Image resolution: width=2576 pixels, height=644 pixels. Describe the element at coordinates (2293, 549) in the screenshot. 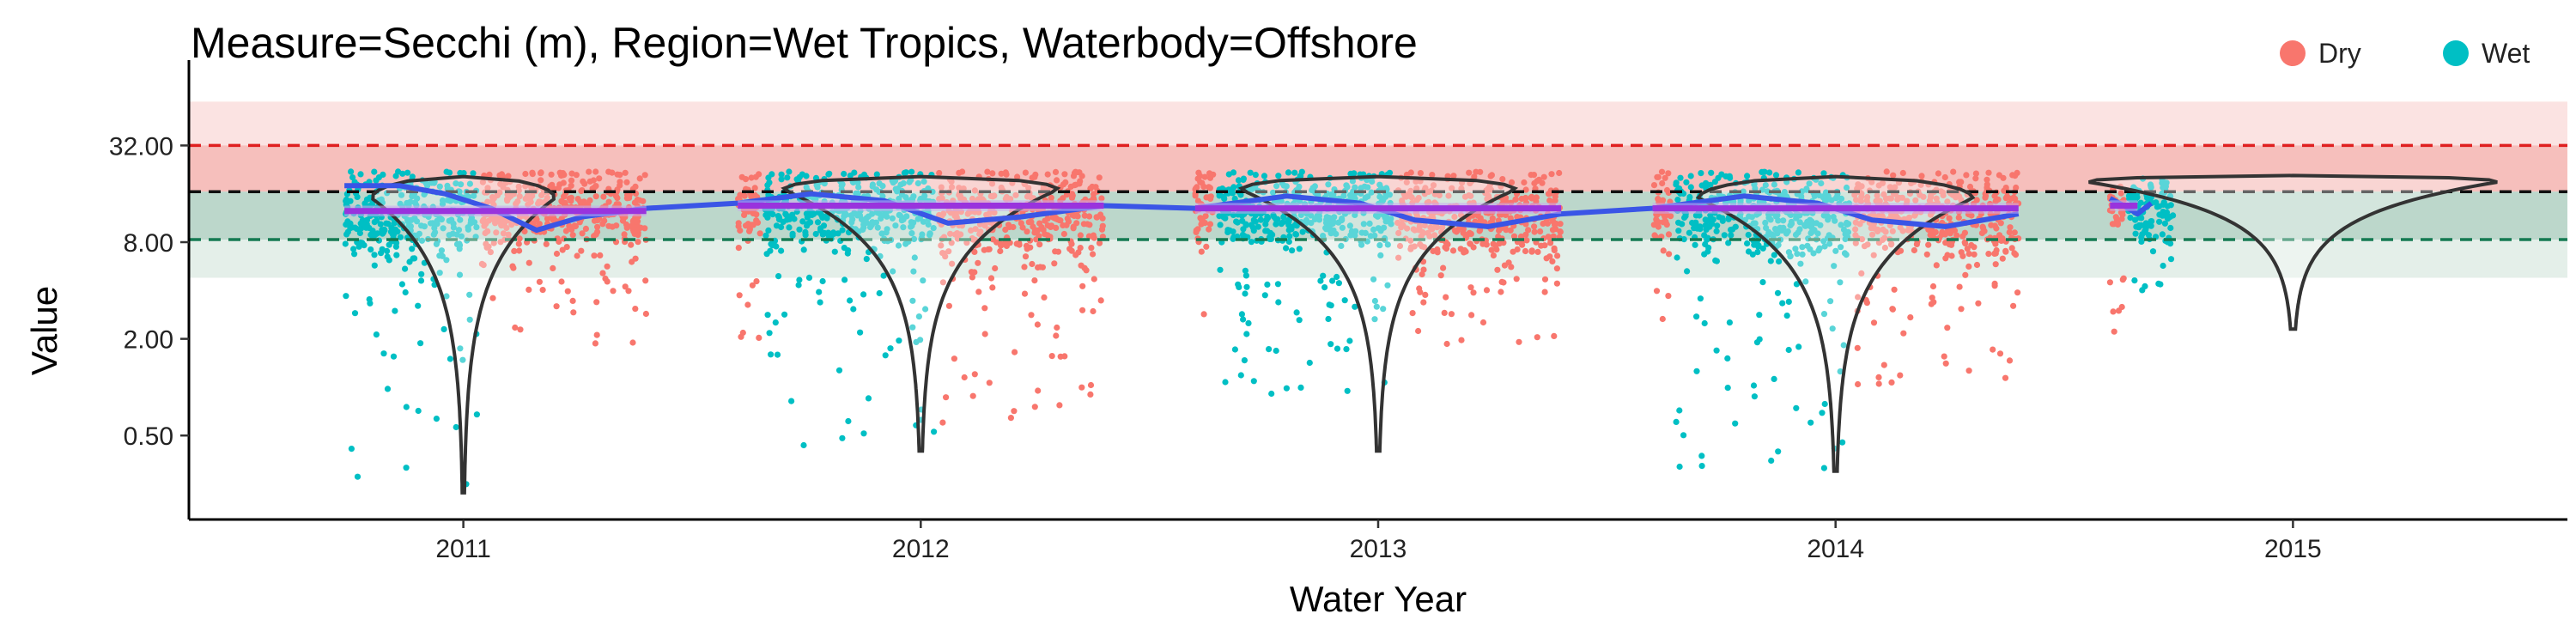

I see `x-tick-label: 2015` at that location.